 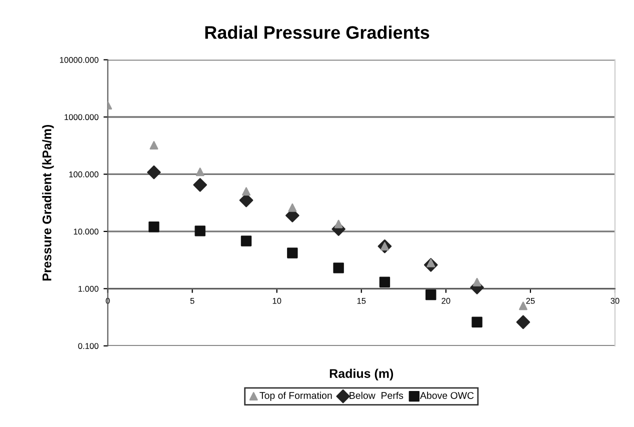 I want to click on y-tick-label: 1.000, so click(x=88, y=289).